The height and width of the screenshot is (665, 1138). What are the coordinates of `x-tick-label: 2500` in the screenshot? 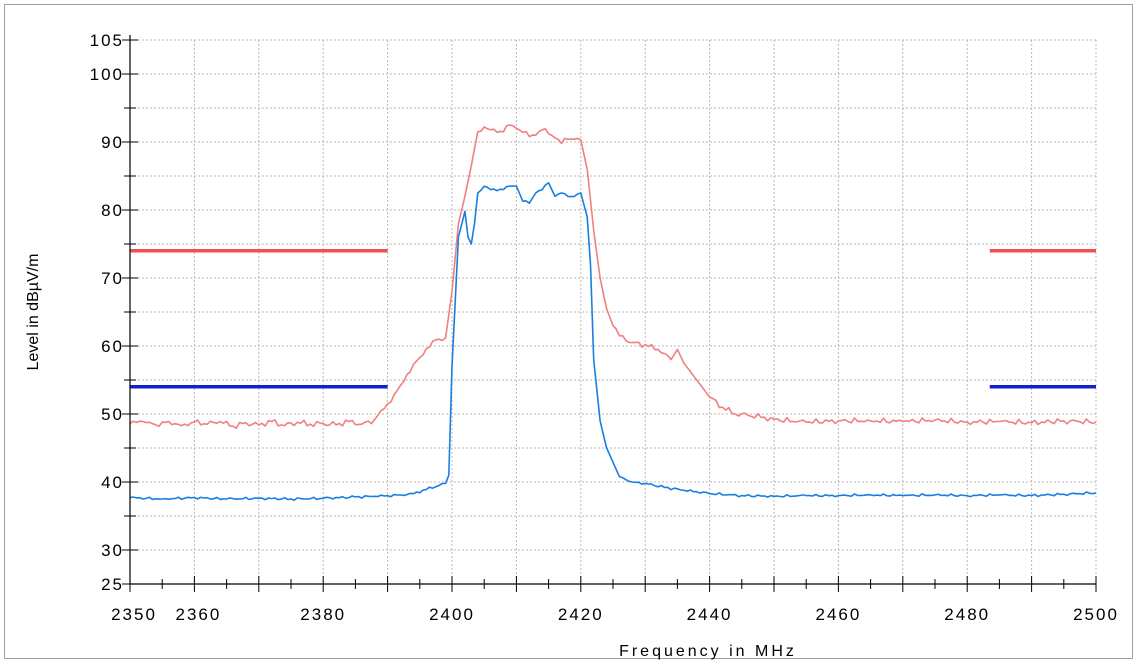 It's located at (1096, 614).